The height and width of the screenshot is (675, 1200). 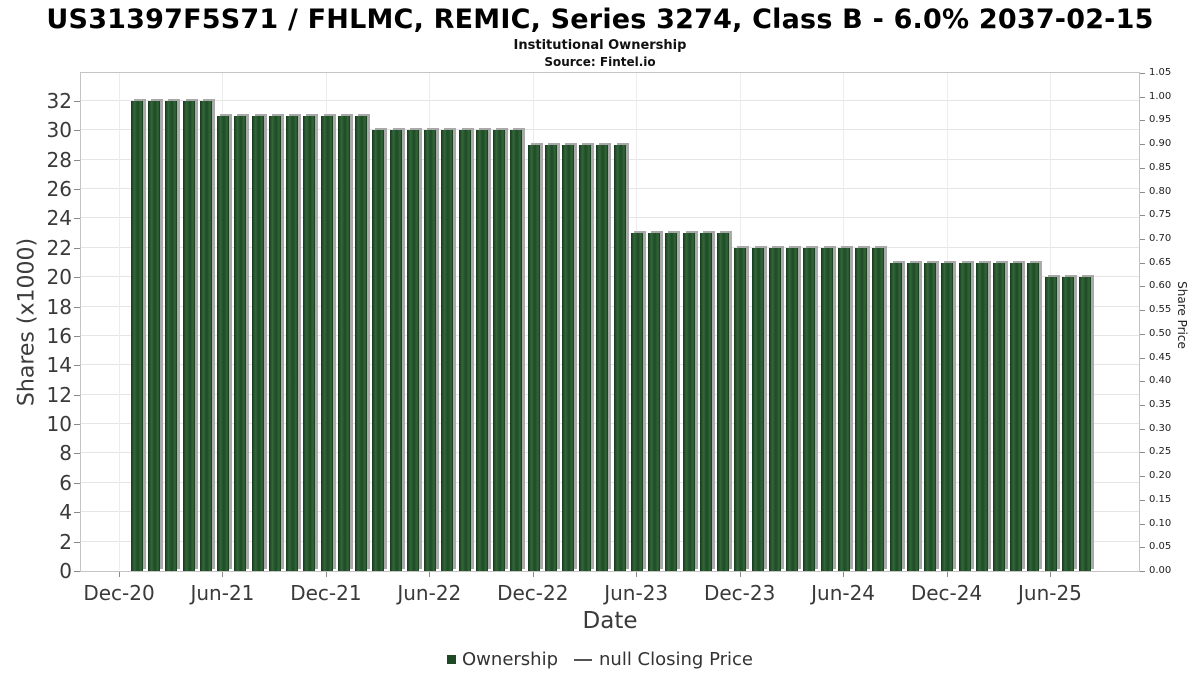 I want to click on price-axis-tick-label: 0.15, so click(x=1160, y=499).